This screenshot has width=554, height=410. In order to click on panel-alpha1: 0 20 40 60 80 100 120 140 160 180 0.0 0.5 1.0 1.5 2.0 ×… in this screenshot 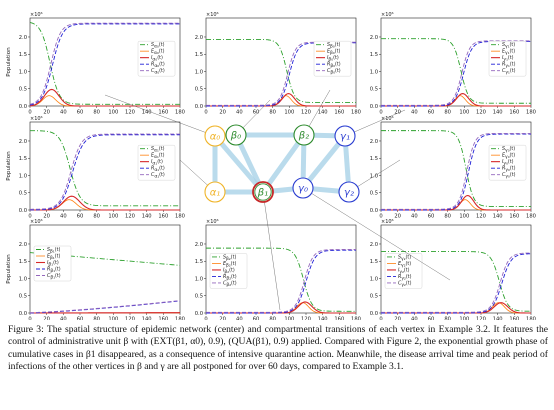, I will do `click(95, 168)`.